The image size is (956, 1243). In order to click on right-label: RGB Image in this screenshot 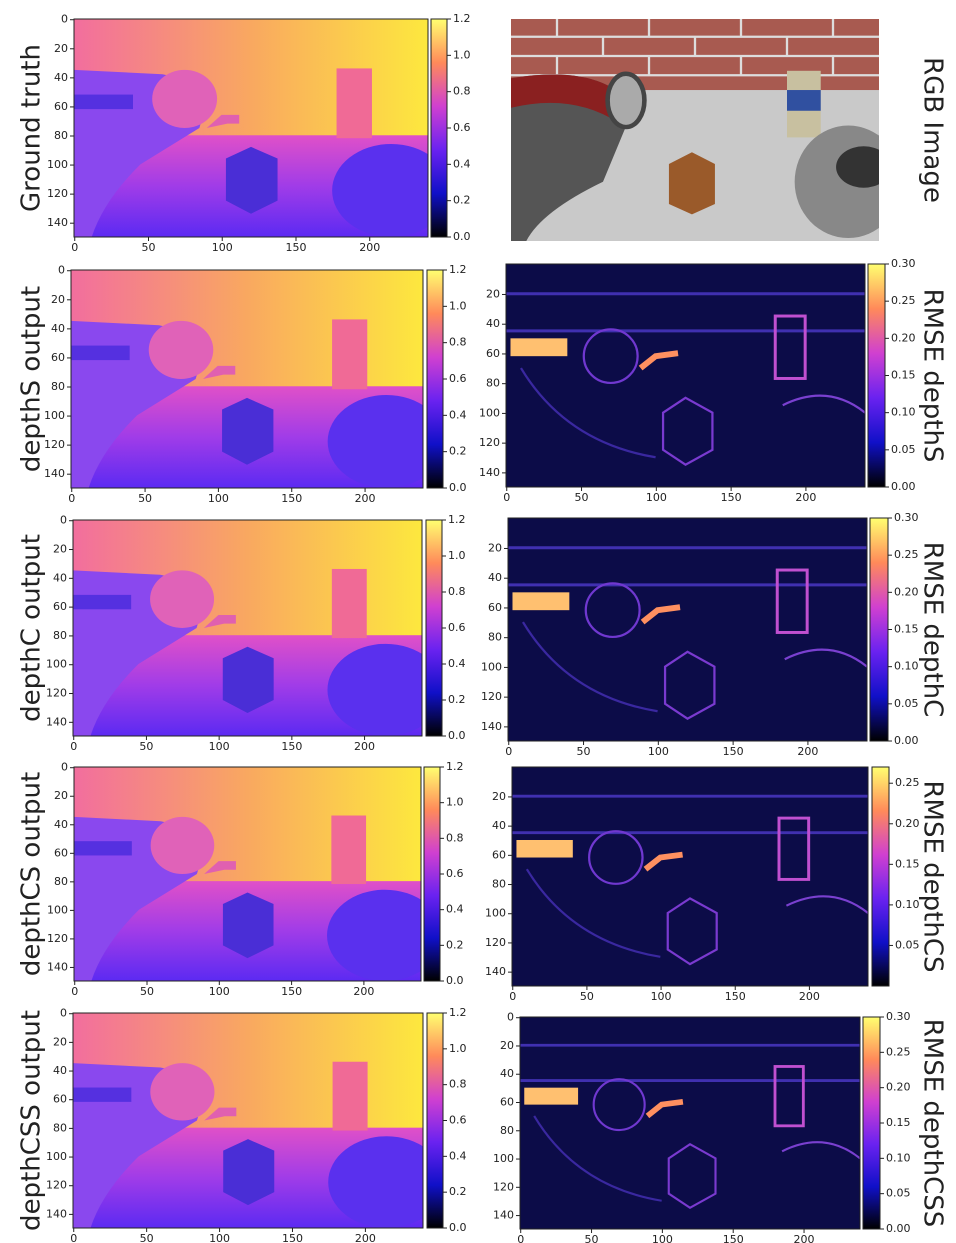, I will do `click(933, 130)`.